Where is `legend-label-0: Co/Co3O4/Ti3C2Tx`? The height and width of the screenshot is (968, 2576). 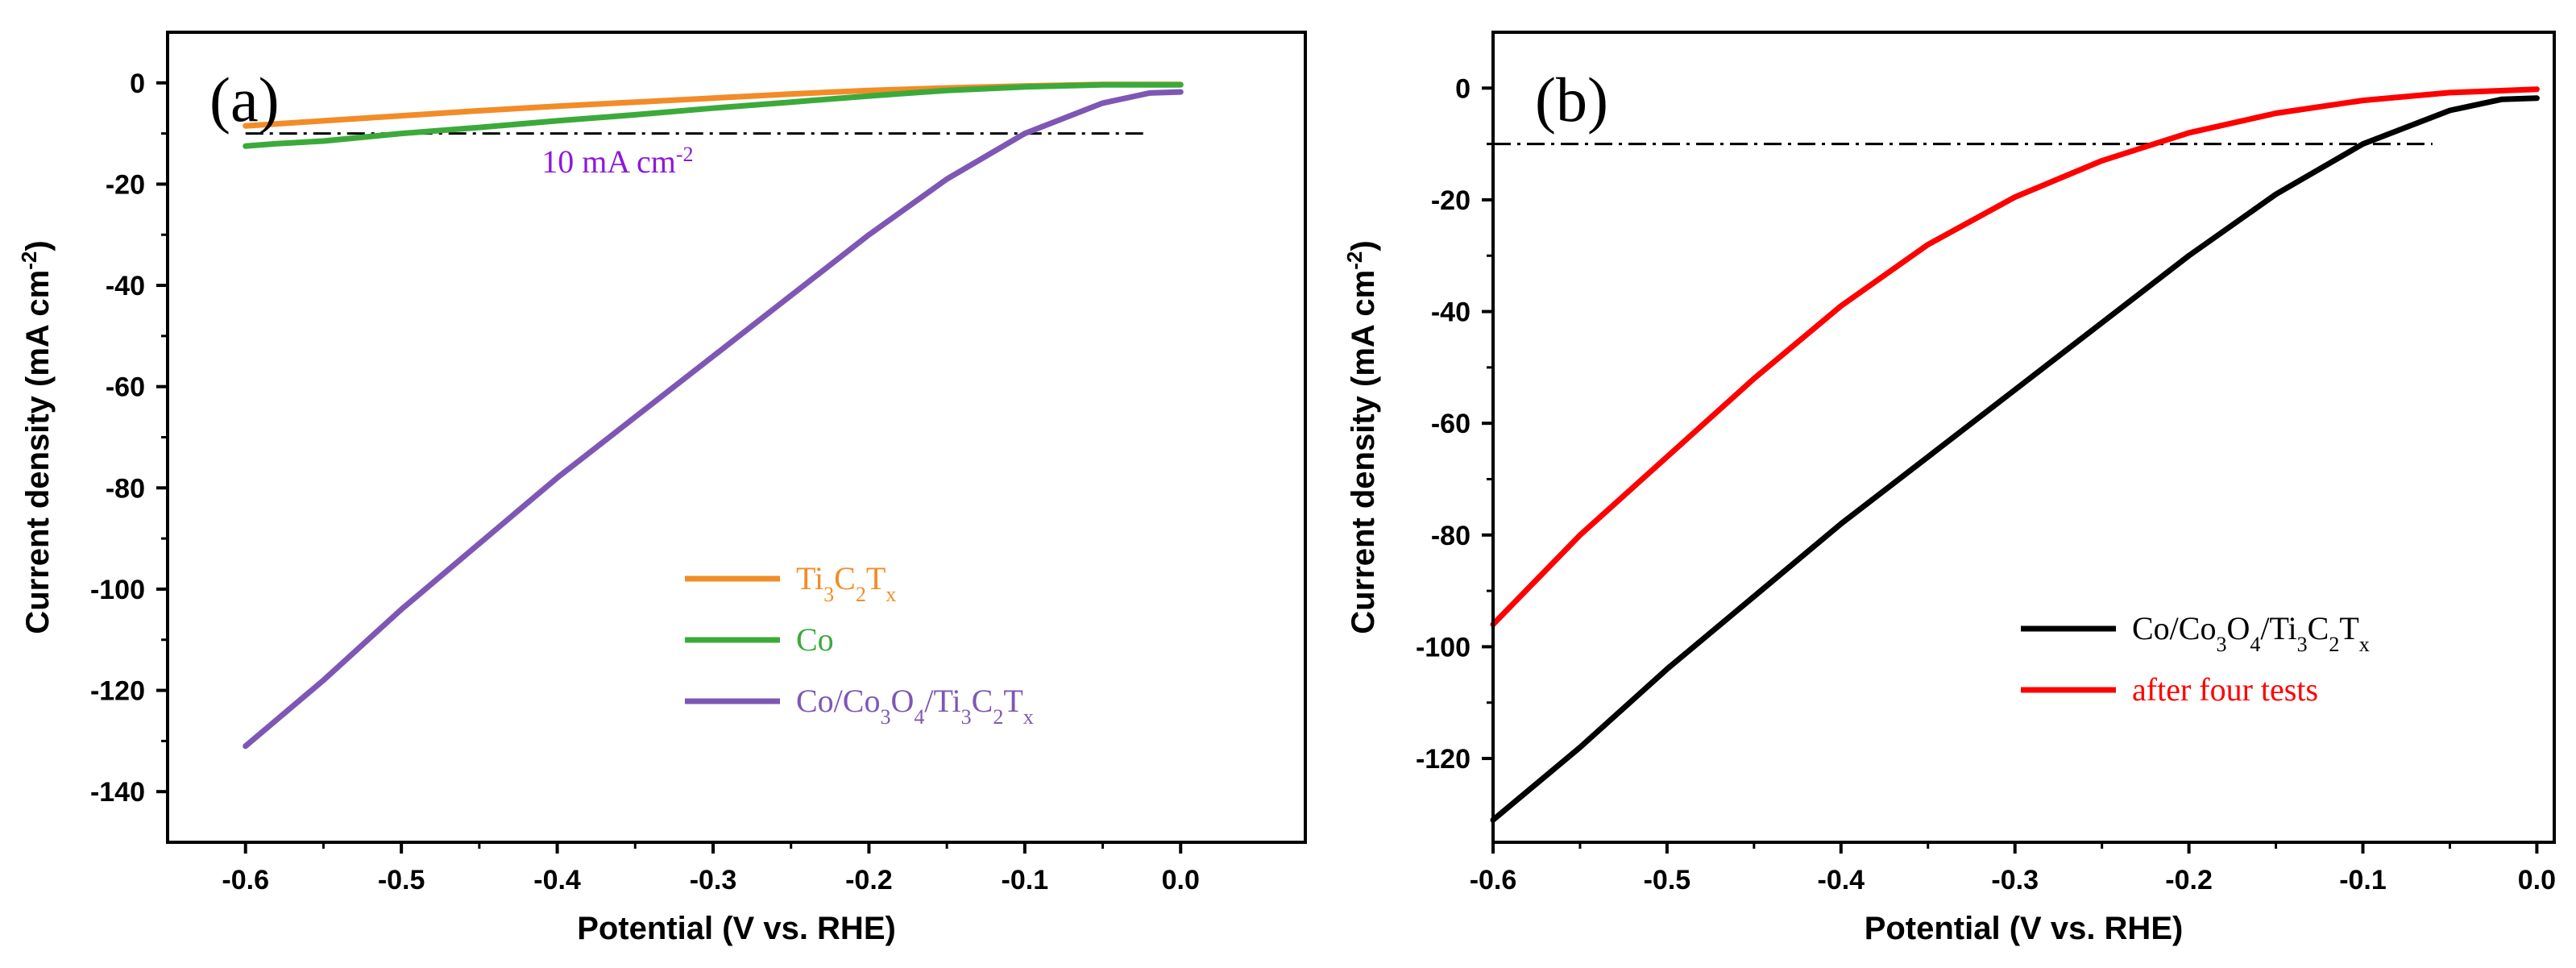
legend-label-0: Co/Co3O4/Ti3C2Tx is located at coordinates (2251, 633).